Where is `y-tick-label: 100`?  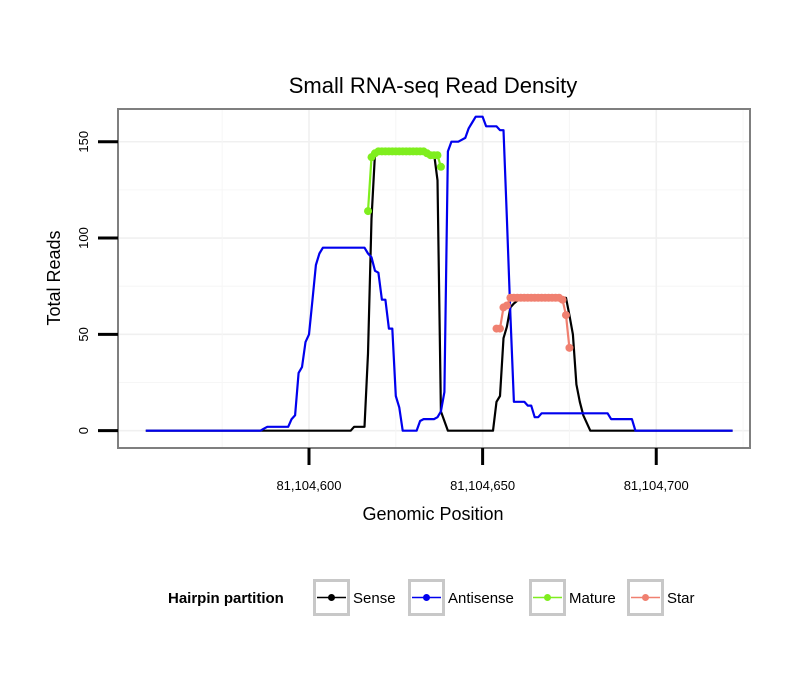 y-tick-label: 100 is located at coordinates (83, 238).